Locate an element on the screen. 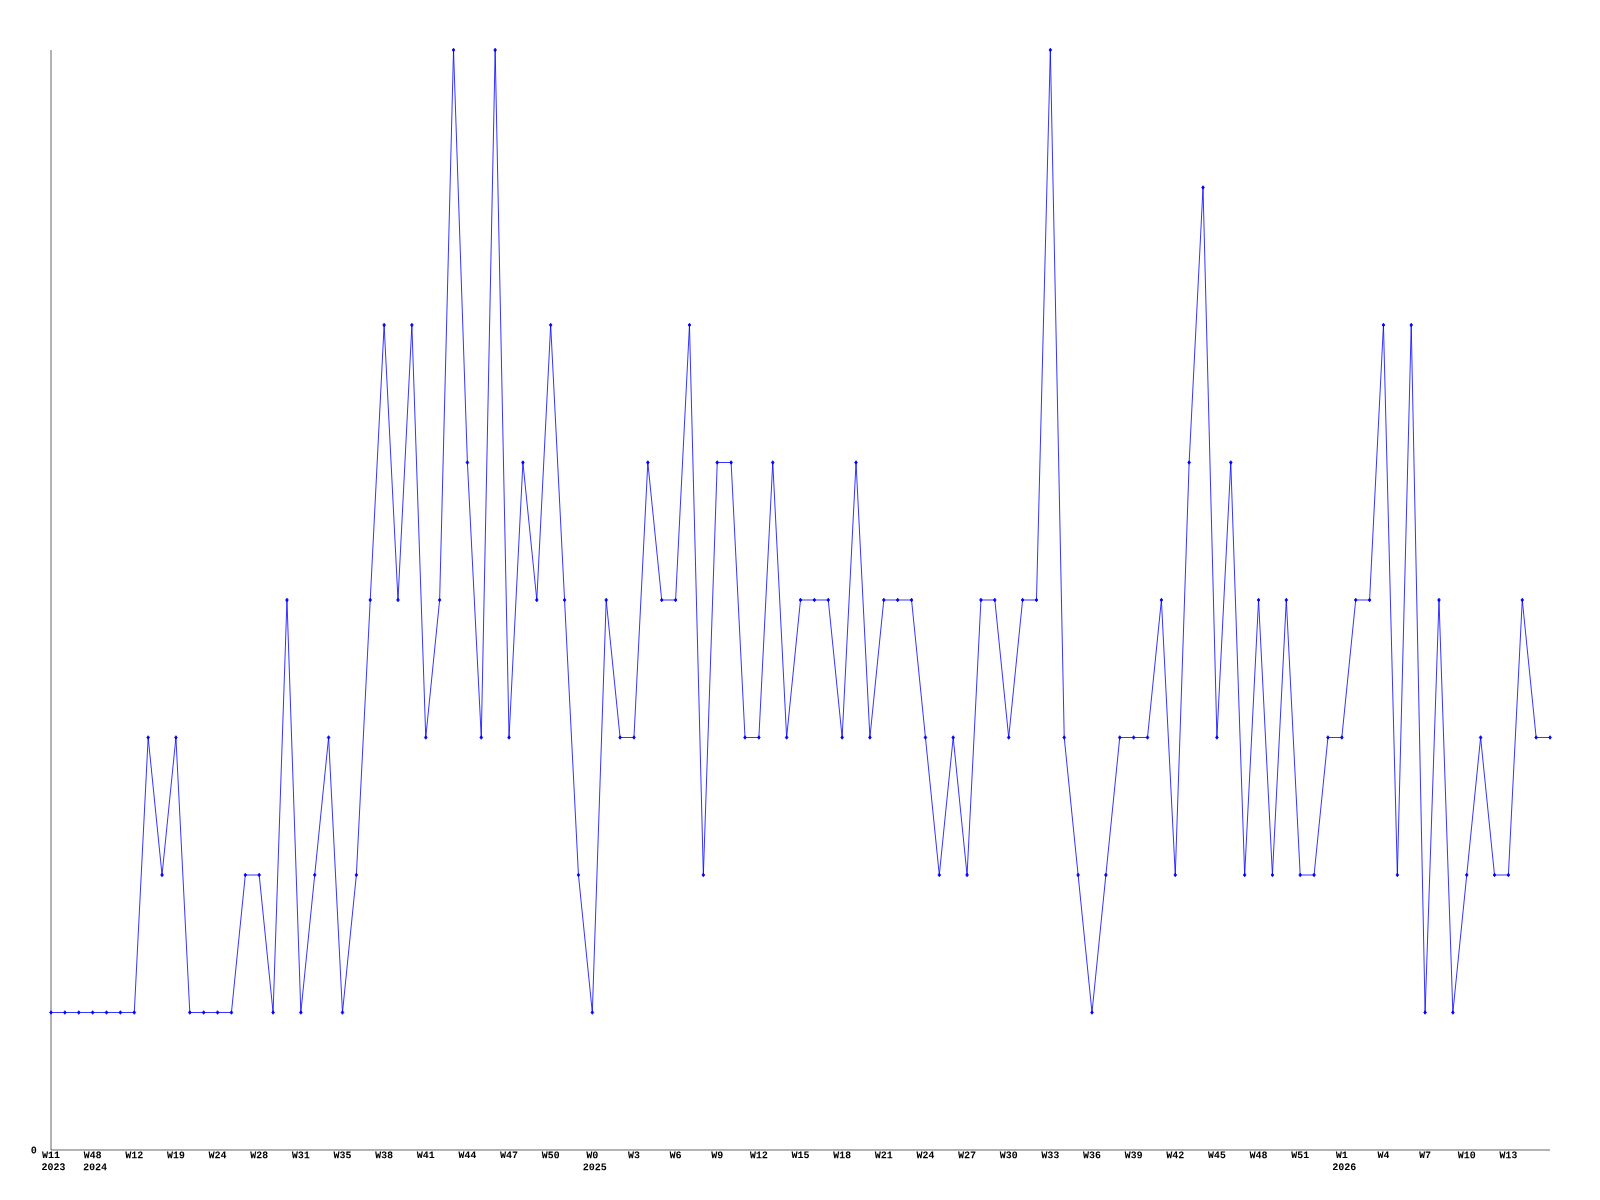 The width and height of the screenshot is (1600, 1200). x-tick-label: W9 is located at coordinates (717, 1155).